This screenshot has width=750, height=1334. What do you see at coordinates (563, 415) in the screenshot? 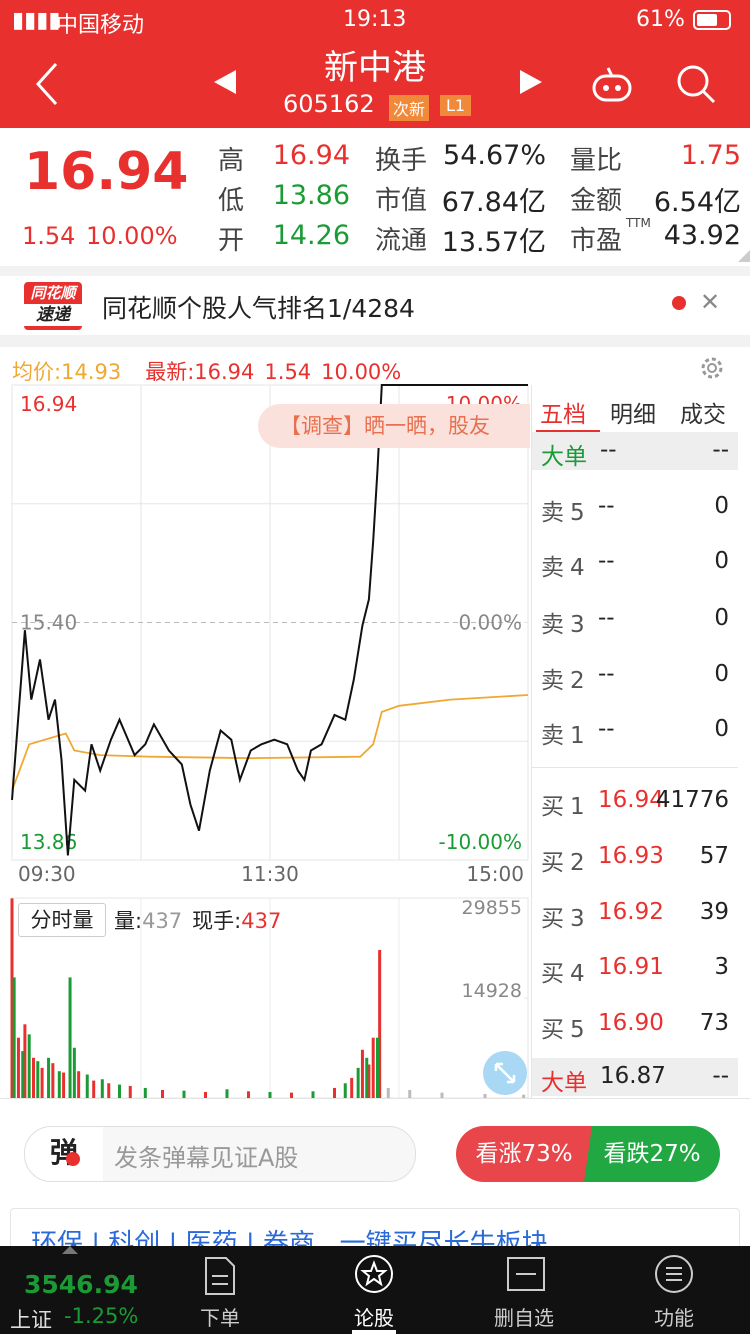
I see `tab: 五档` at bounding box center [563, 415].